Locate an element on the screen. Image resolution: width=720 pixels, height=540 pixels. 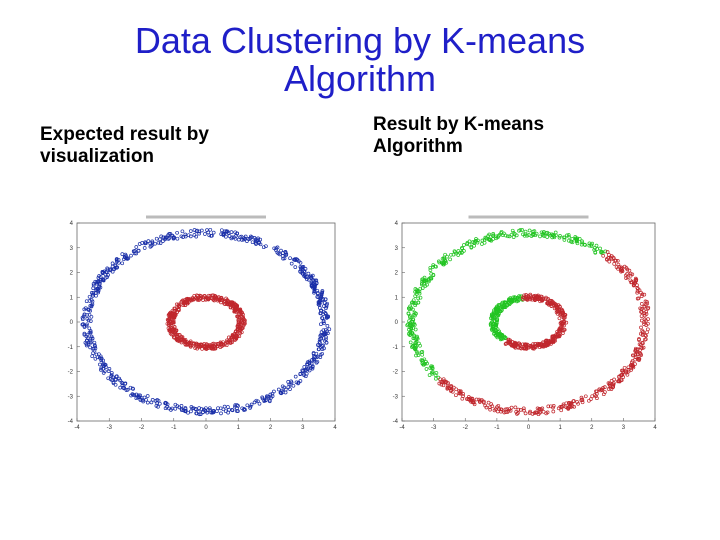
x-tick-label: -2 is located at coordinates (142, 428).